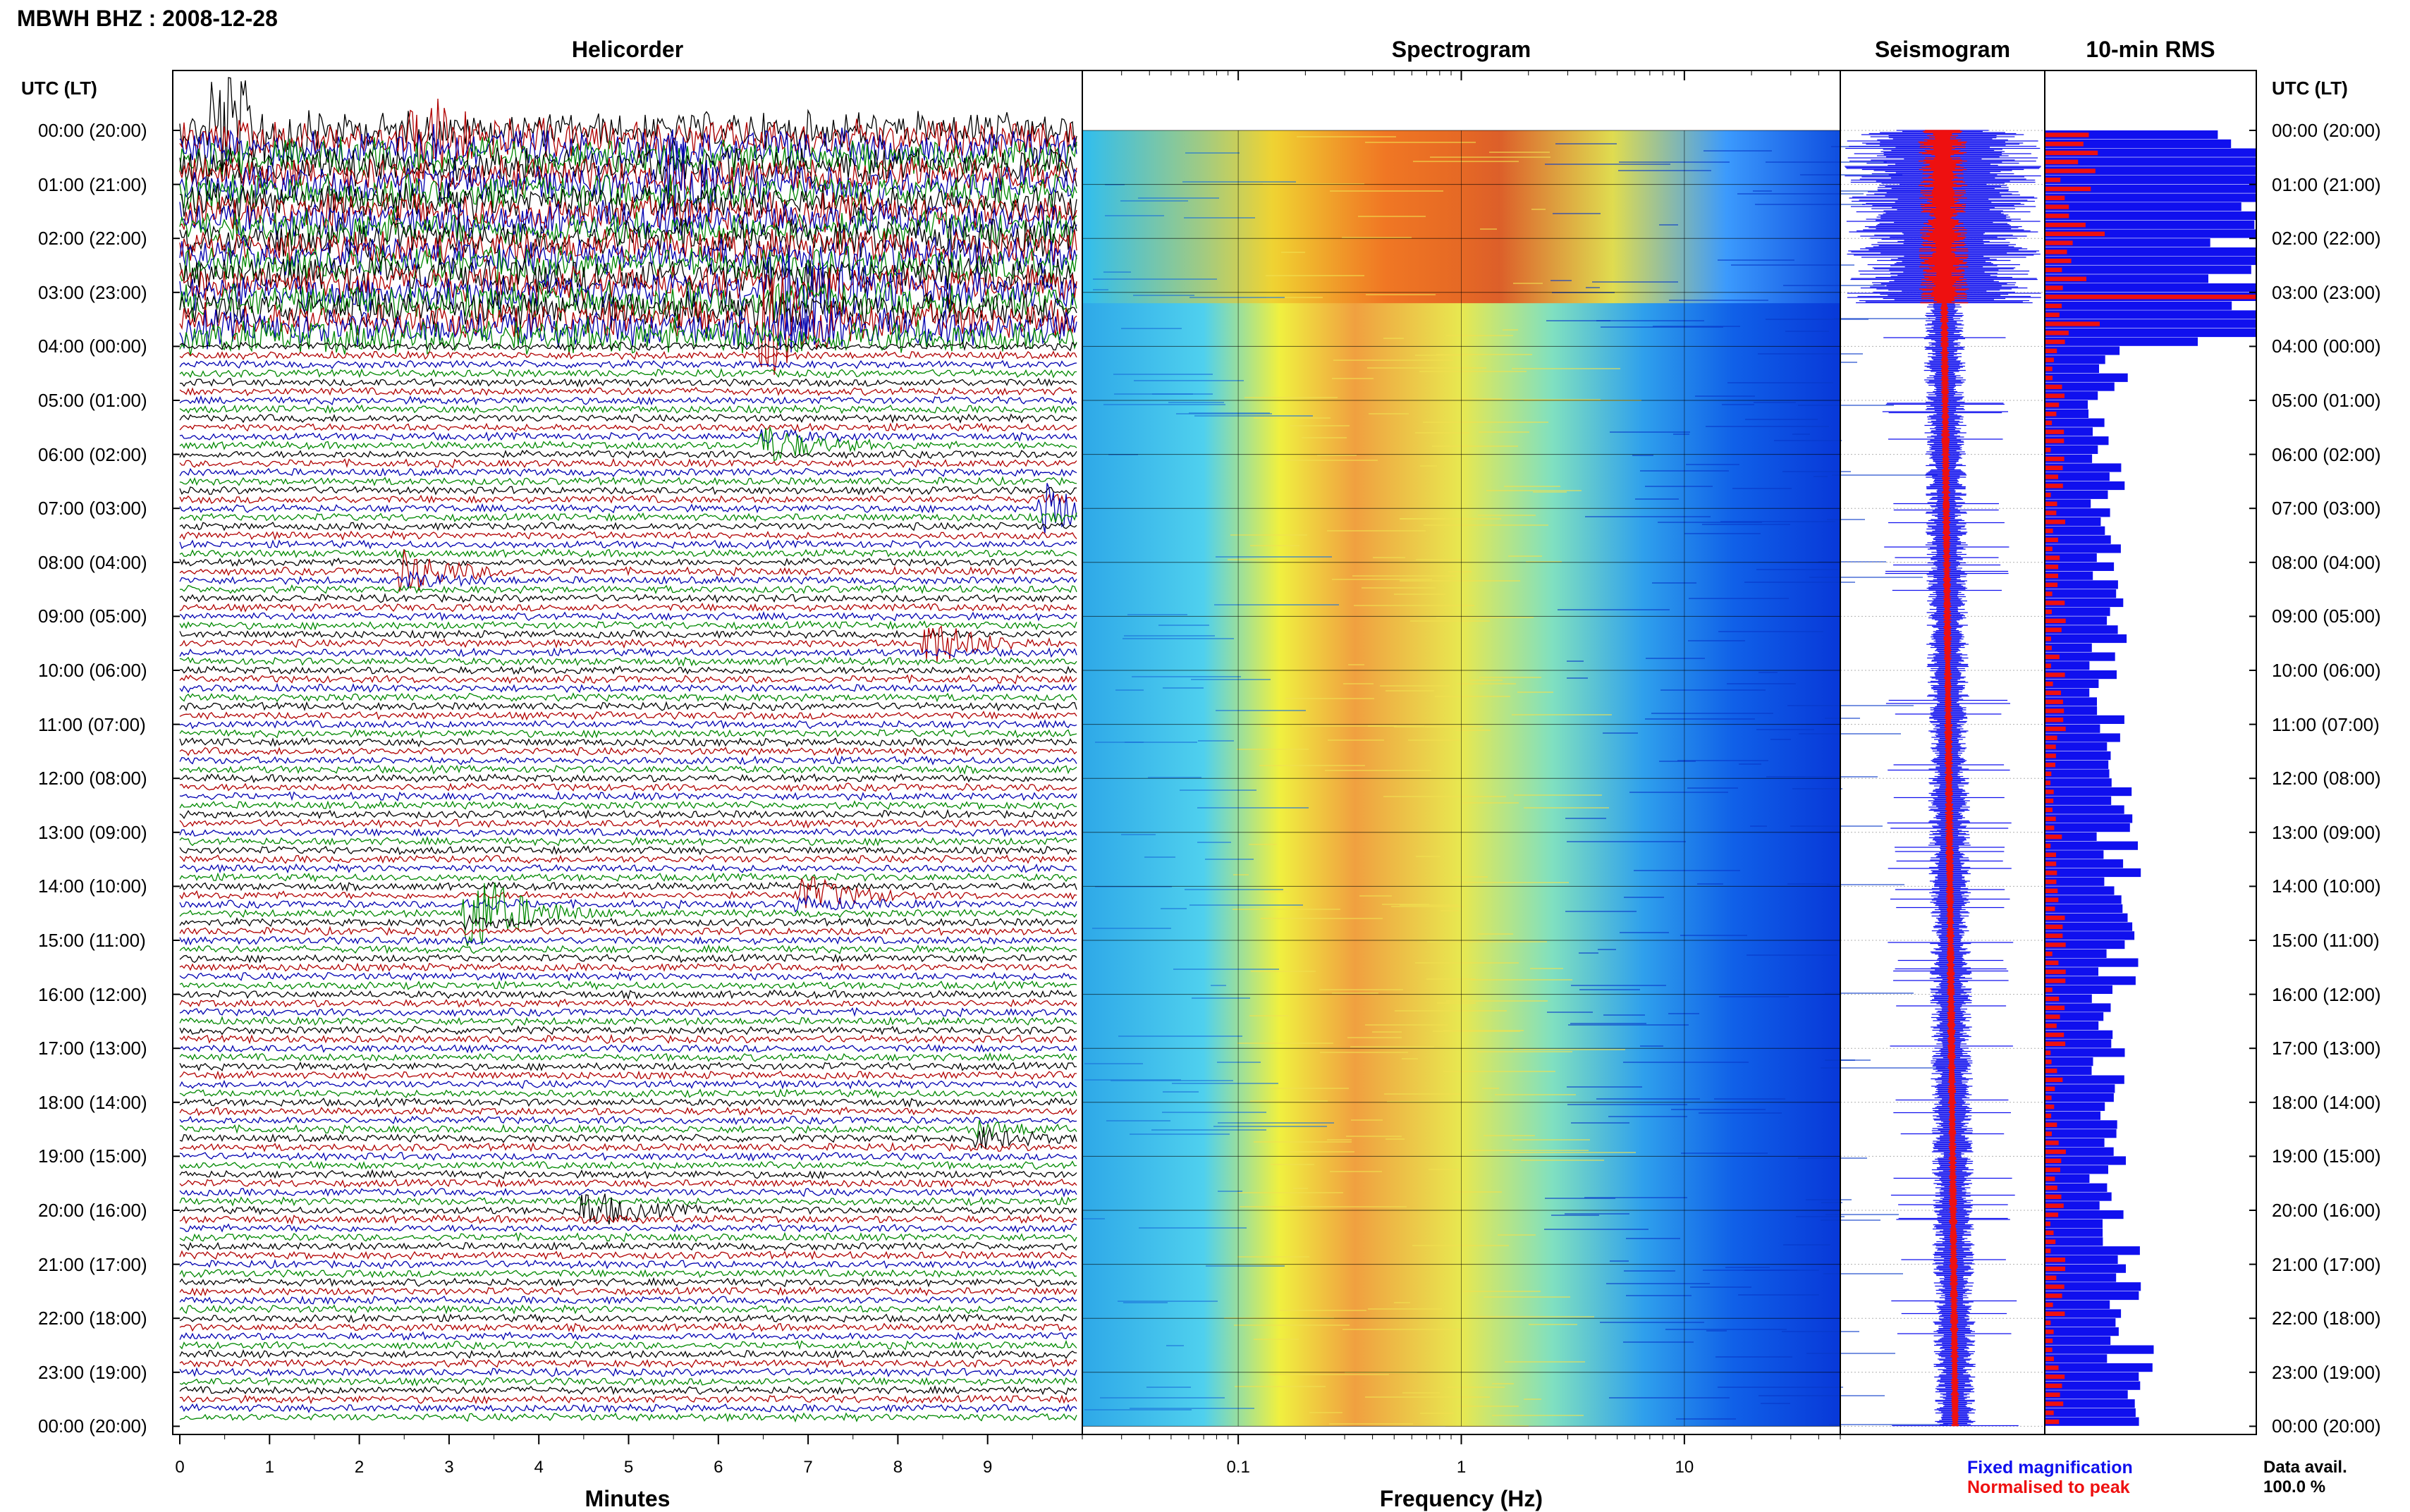 The image size is (2410, 1512). What do you see at coordinates (2327, 184) in the screenshot?
I see `time-label-right-1: 01:00 (21:00)` at bounding box center [2327, 184].